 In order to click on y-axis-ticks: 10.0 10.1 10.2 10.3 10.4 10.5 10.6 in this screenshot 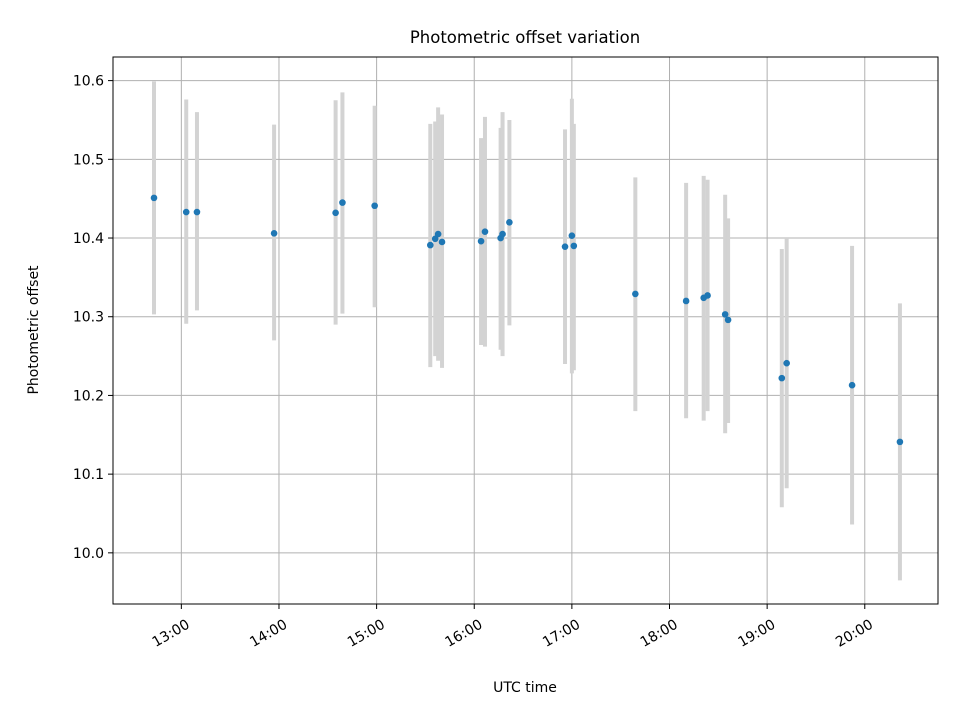, I will do `click(93, 318)`.